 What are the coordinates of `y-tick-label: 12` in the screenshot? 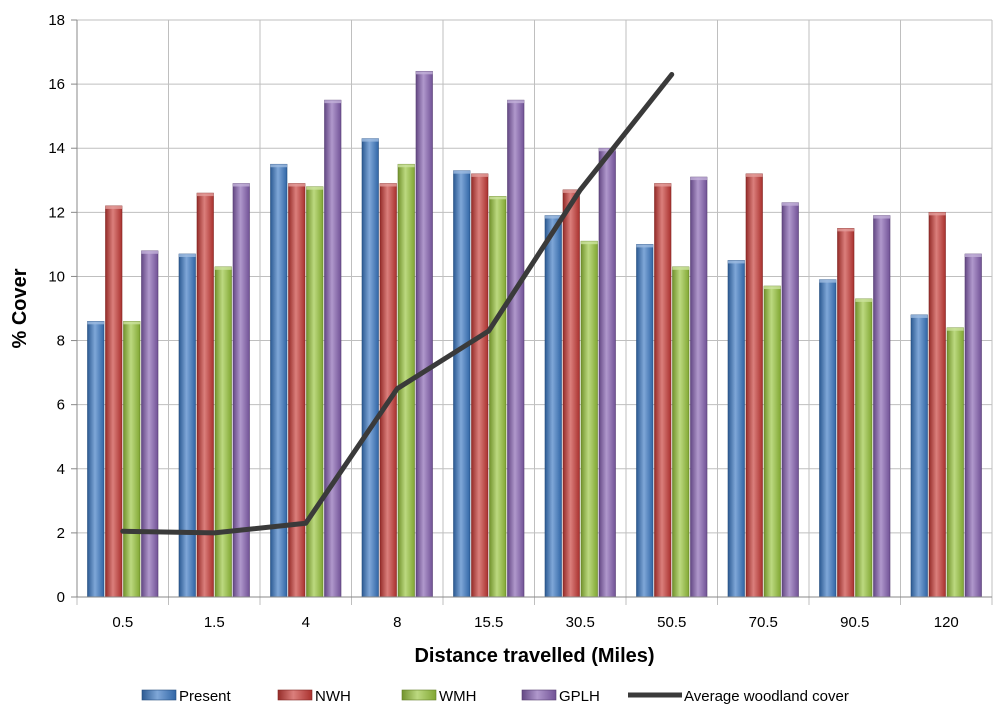 It's located at (56, 212).